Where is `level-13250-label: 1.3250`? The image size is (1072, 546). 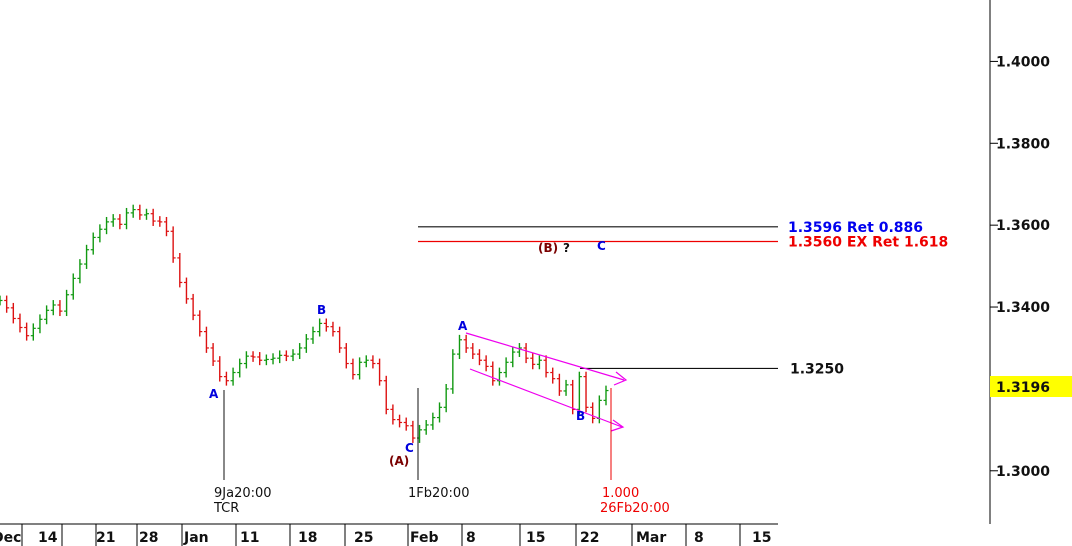
level-13250-label: 1.3250 is located at coordinates (817, 369).